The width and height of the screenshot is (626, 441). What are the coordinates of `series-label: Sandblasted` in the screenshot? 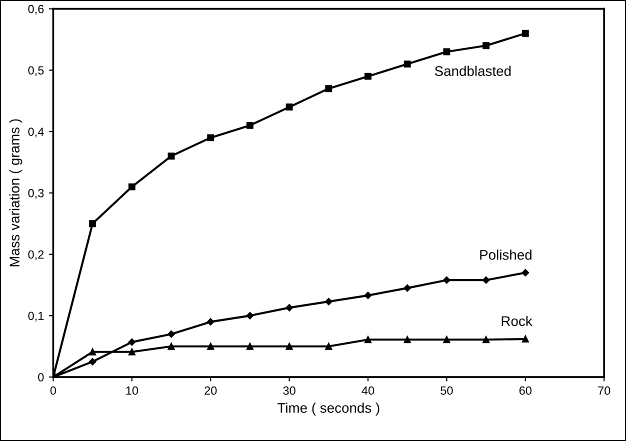 It's located at (472, 71).